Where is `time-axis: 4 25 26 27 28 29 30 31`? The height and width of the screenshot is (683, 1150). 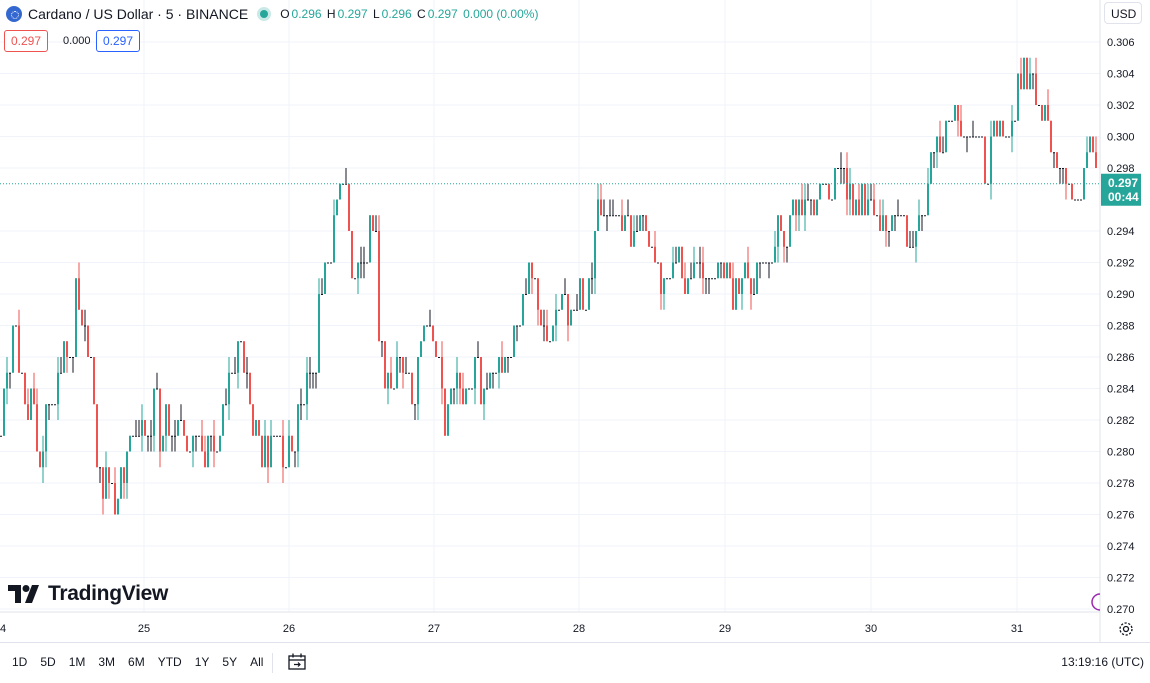
time-axis: 4 25 26 27 28 29 30 31 is located at coordinates (511, 629).